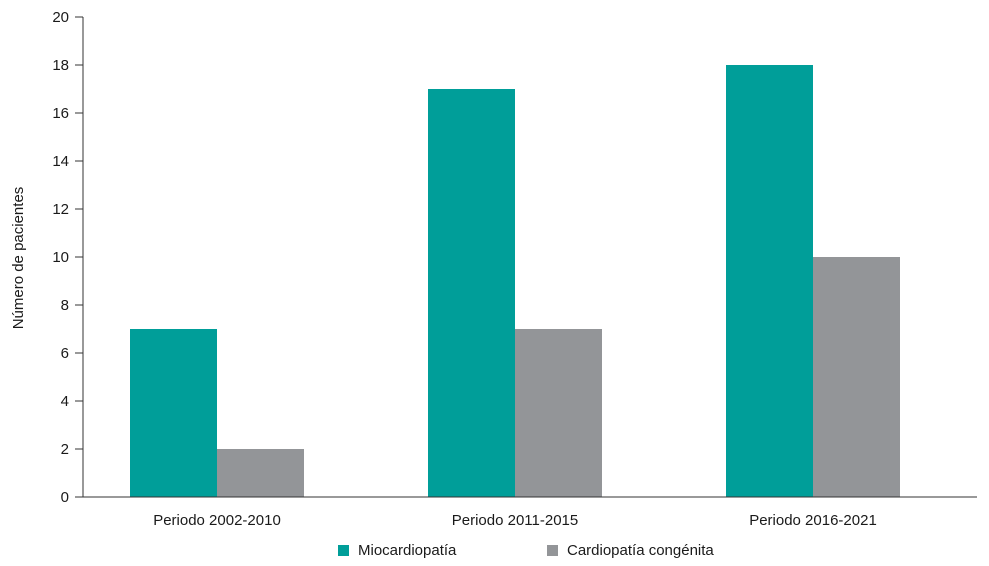  What do you see at coordinates (65, 449) in the screenshot?
I see `y-tick-label-2: 2` at bounding box center [65, 449].